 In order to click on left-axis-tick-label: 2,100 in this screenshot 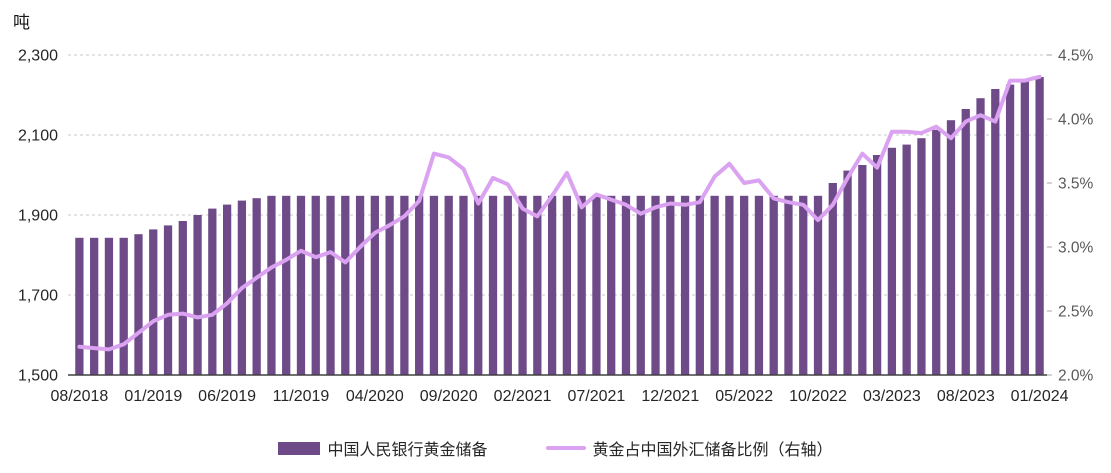, I will do `click(38, 136)`.